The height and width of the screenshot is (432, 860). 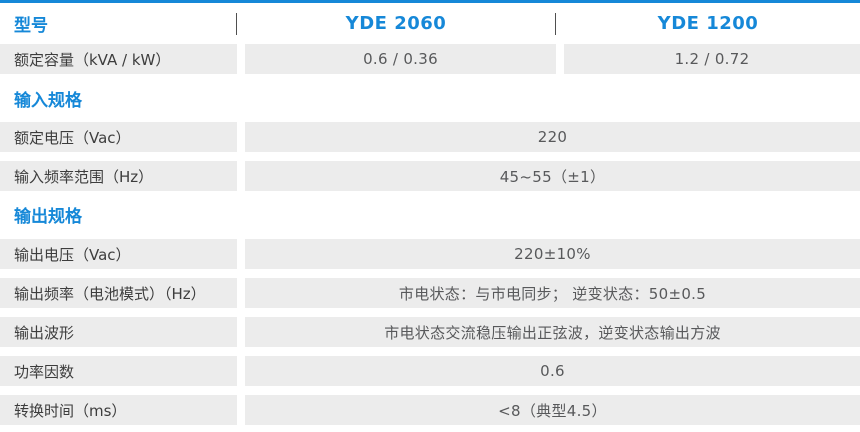 I want to click on row-value-transfer-time: <8（典型4.5）, so click(x=552, y=410).